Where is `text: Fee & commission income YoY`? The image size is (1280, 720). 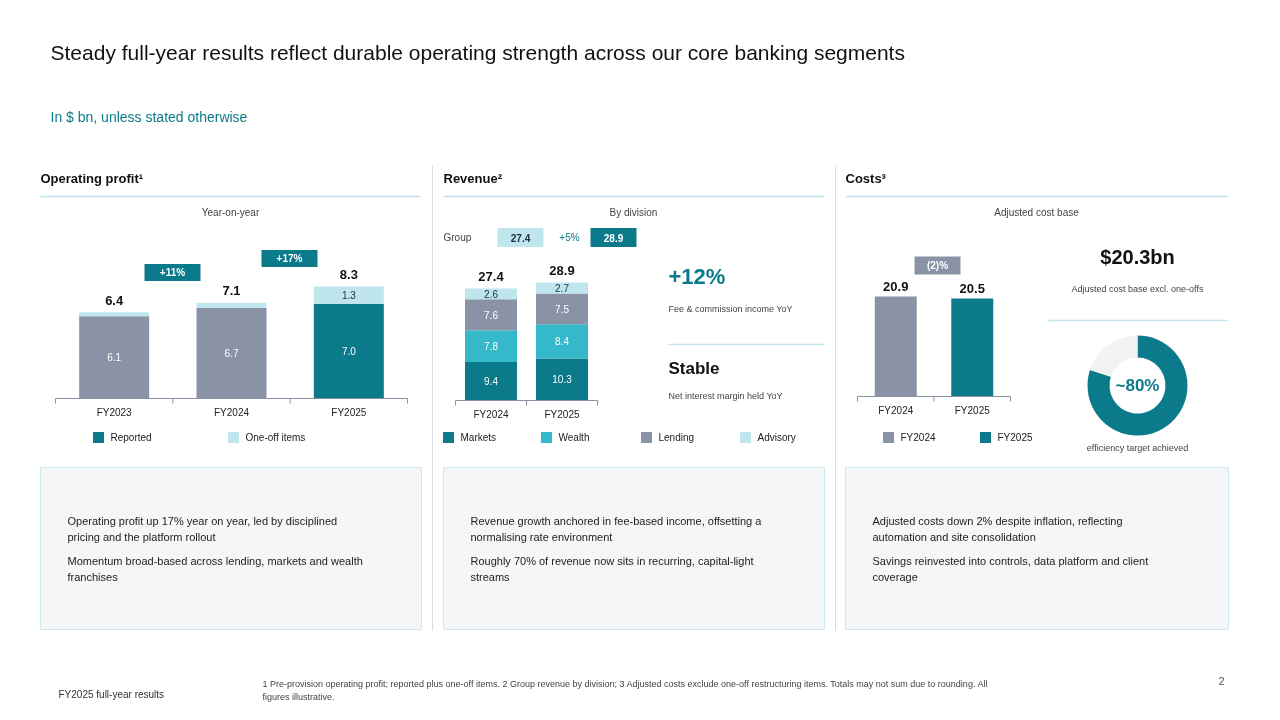 text: Fee & commission income YoY is located at coordinates (730, 308).